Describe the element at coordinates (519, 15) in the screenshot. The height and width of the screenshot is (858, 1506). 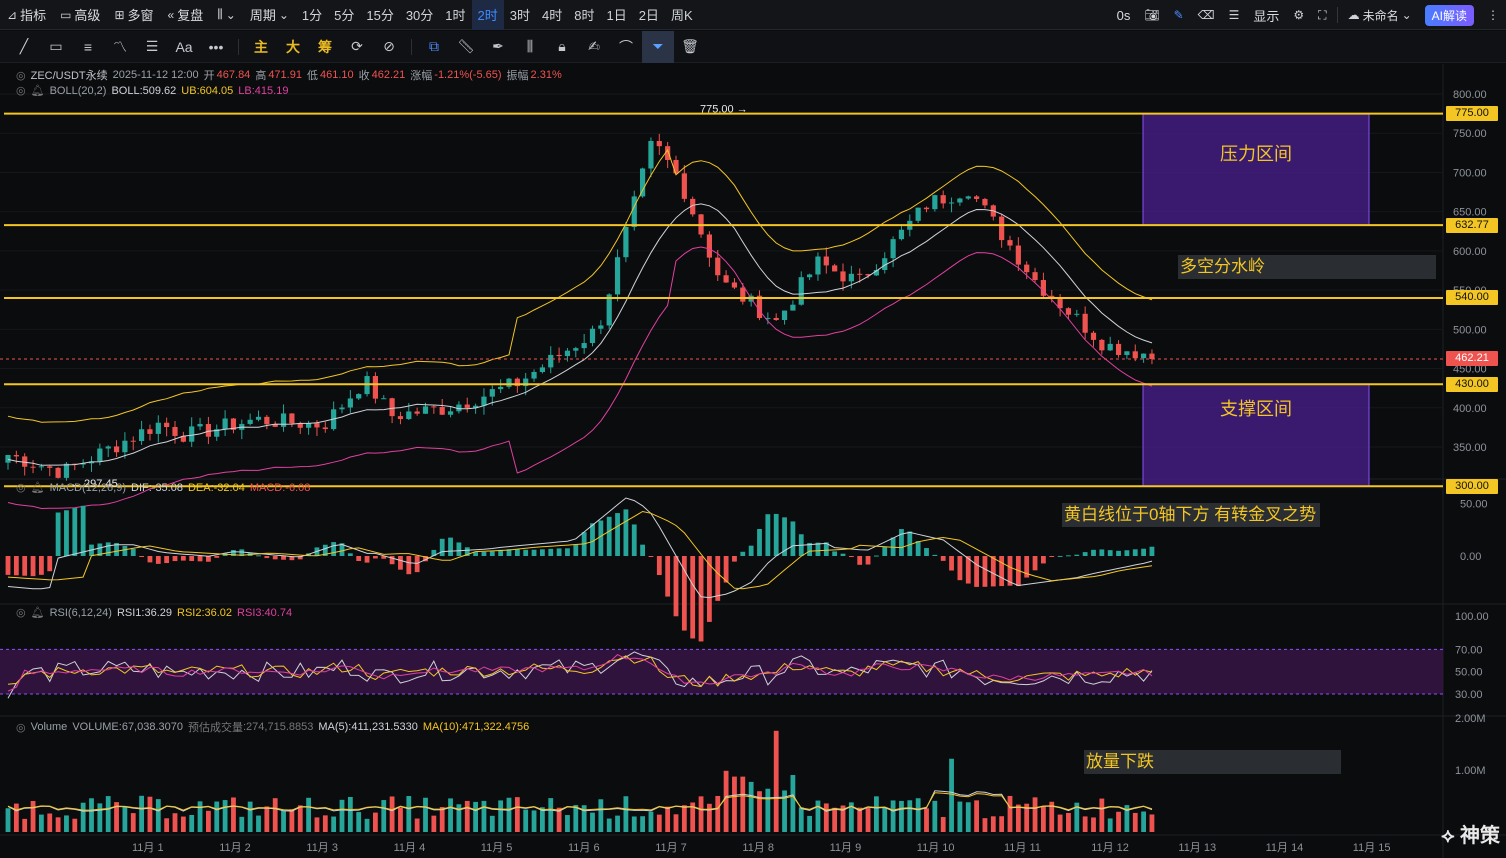
I see `timeframe-tab: 3时` at that location.